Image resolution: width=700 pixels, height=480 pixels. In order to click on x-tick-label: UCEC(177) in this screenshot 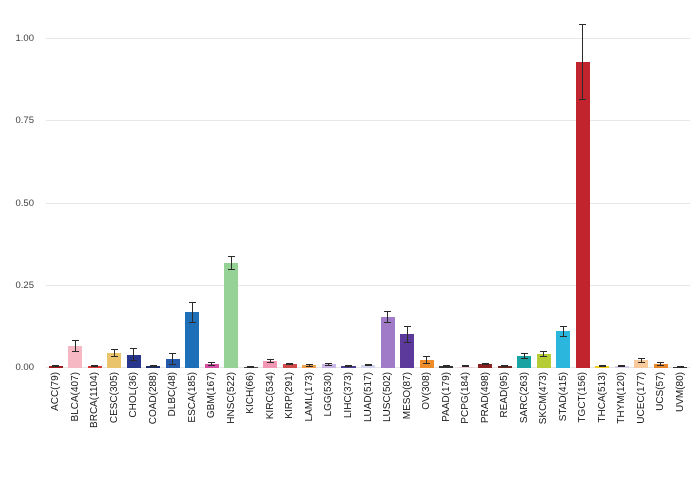, I will do `click(641, 398)`.